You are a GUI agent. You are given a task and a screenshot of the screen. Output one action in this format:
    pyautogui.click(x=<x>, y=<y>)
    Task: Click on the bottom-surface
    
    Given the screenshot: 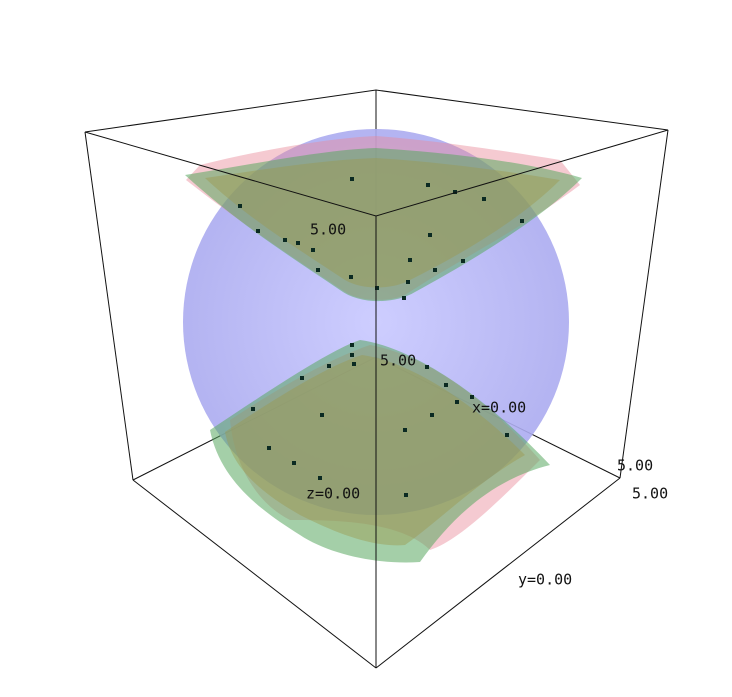 What is the action you would take?
    pyautogui.click(x=380, y=451)
    